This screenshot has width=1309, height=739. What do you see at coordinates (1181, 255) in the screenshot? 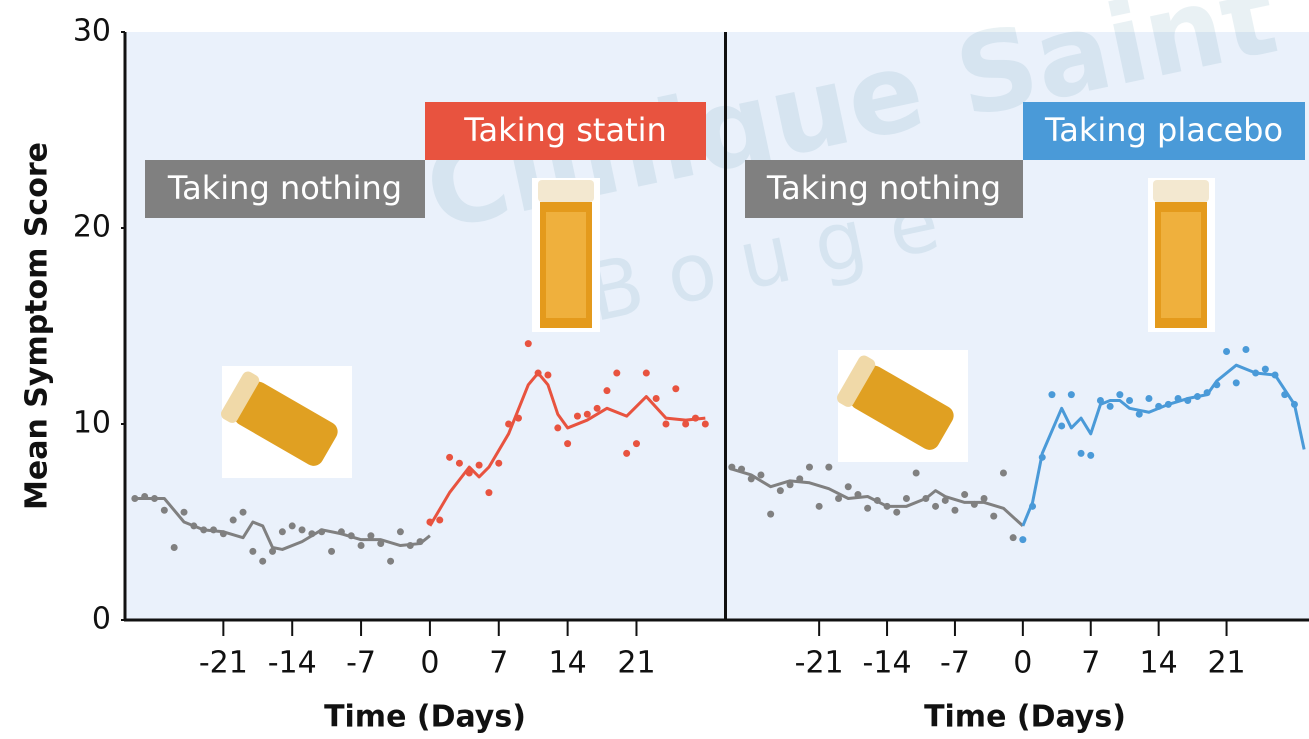
I see `pill-bottle` at bounding box center [1181, 255].